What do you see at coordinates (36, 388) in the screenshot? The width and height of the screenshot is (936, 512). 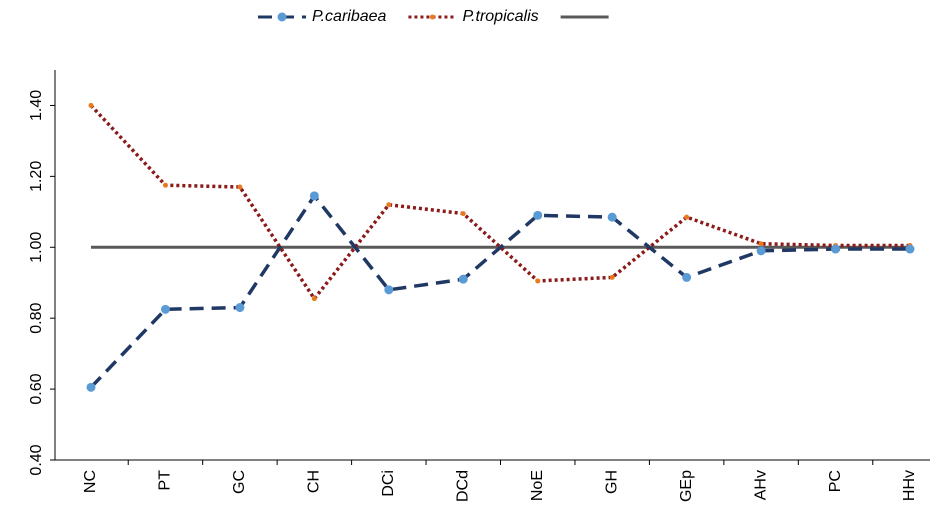 I see `y-tick-label: 0.60` at bounding box center [36, 388].